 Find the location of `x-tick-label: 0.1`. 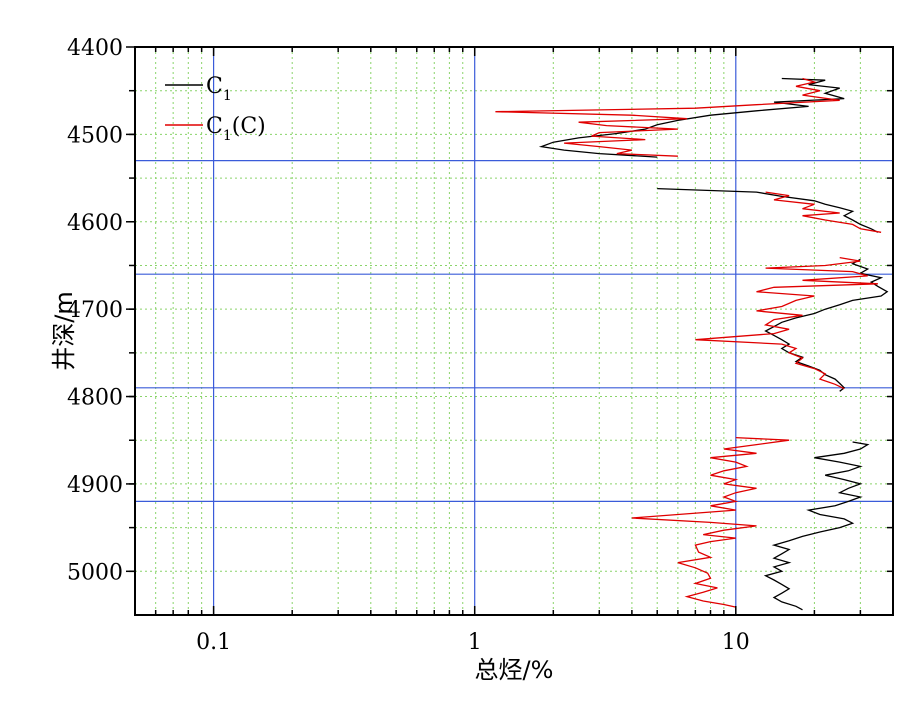

x-tick-label: 0.1 is located at coordinates (213, 642).